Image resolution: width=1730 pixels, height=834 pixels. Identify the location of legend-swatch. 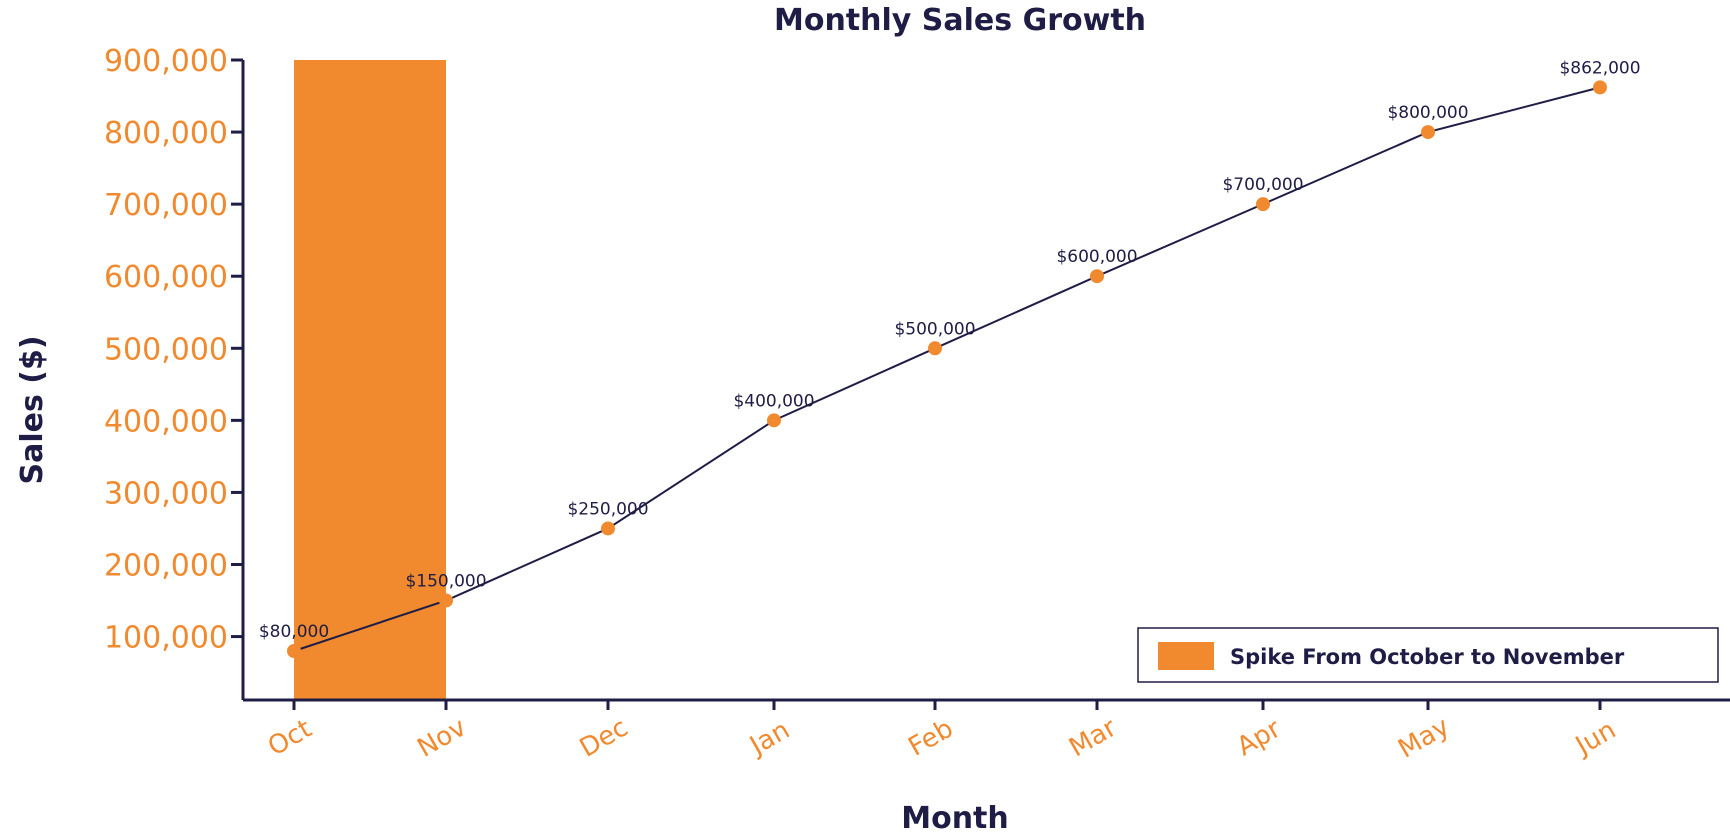
(1186, 656).